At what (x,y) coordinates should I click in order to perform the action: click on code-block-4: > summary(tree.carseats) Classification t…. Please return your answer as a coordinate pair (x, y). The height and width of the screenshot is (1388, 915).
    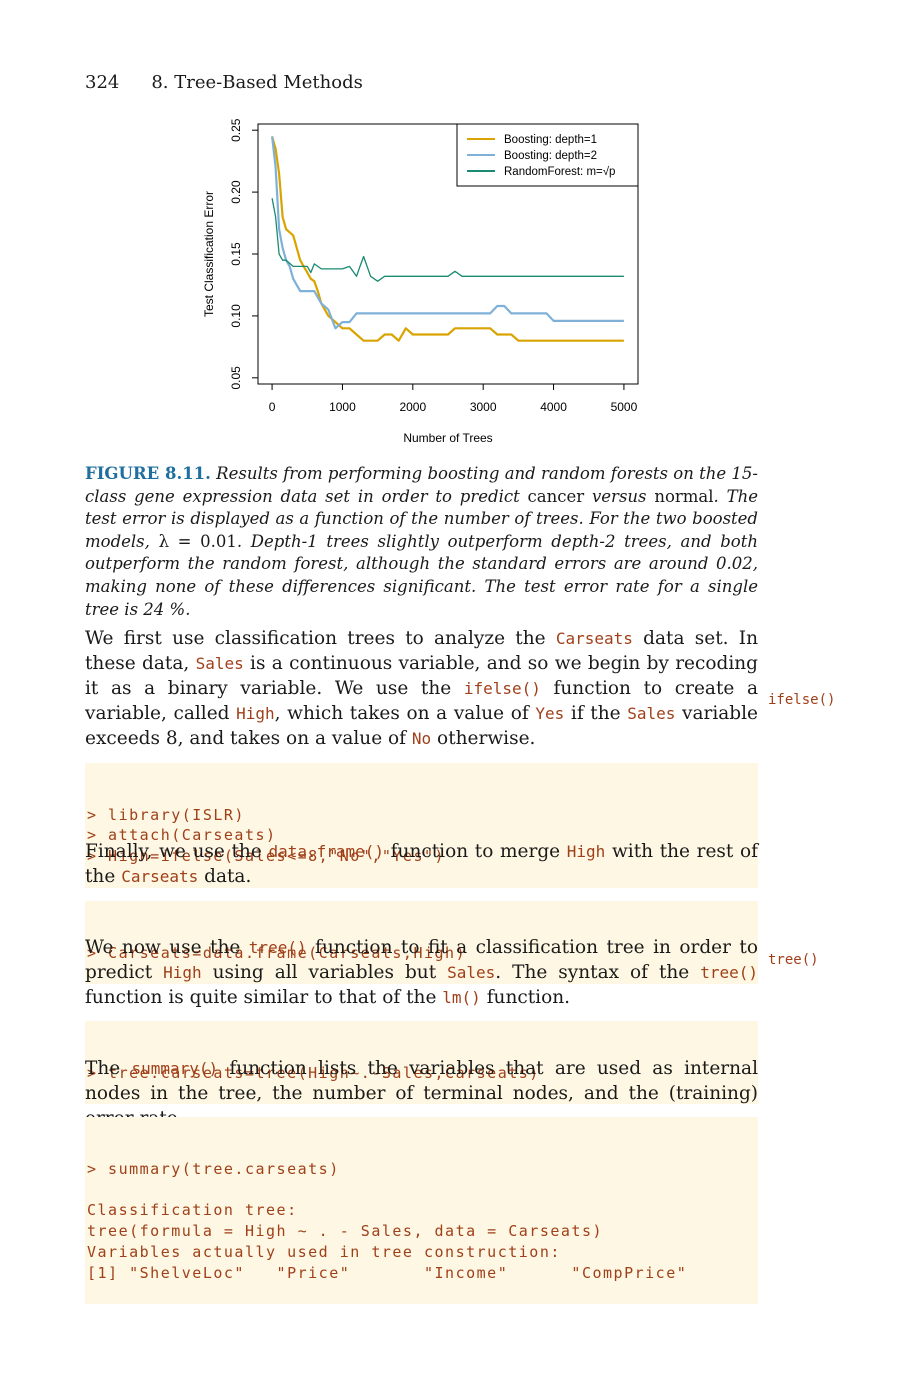
    Looking at the image, I should click on (421, 1211).